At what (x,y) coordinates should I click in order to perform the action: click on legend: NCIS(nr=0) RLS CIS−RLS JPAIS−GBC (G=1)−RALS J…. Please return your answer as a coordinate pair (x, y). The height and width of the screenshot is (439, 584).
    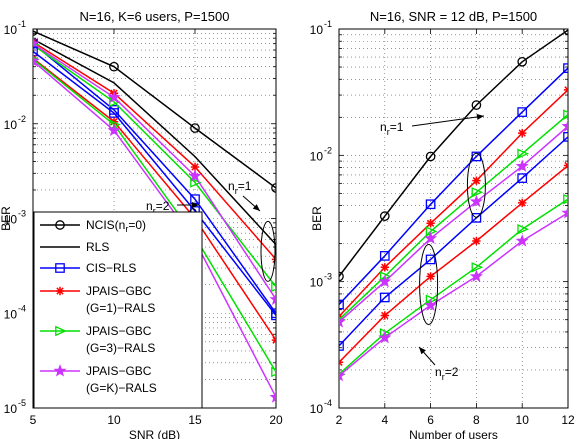
    Looking at the image, I should click on (118, 310).